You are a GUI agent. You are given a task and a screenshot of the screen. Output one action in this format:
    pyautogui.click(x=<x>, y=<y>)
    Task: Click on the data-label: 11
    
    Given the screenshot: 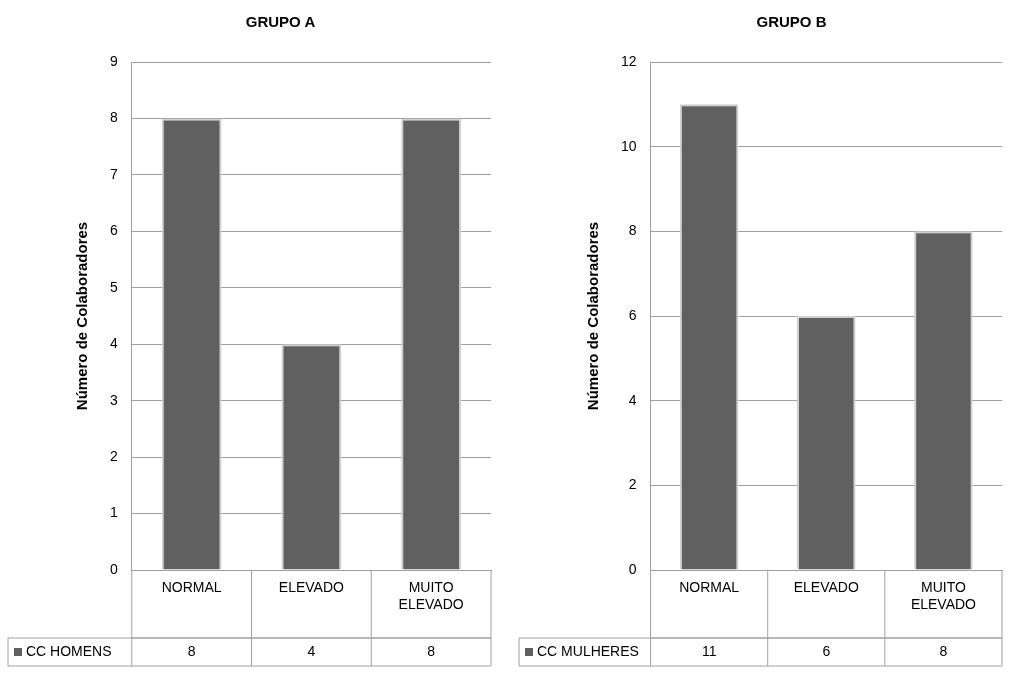 What is the action you would take?
    pyautogui.click(x=709, y=650)
    